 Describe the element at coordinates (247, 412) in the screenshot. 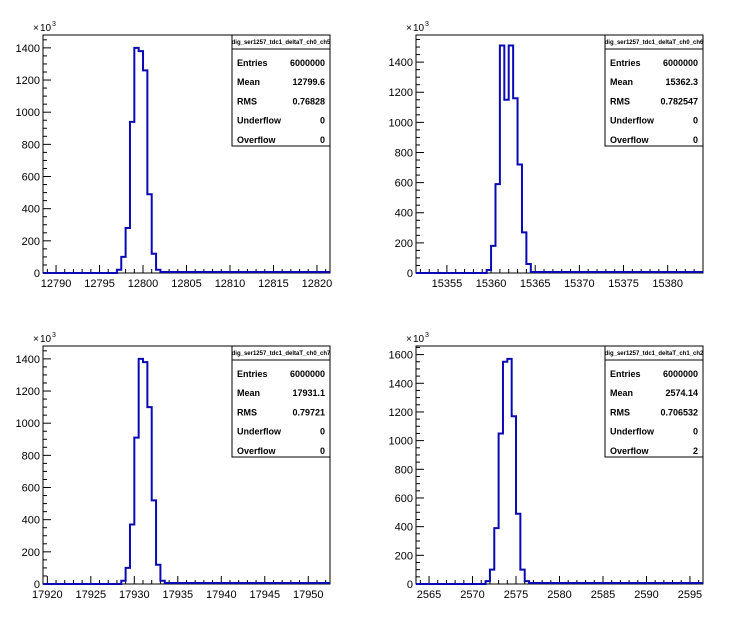

I see `stats-label: RMS` at that location.